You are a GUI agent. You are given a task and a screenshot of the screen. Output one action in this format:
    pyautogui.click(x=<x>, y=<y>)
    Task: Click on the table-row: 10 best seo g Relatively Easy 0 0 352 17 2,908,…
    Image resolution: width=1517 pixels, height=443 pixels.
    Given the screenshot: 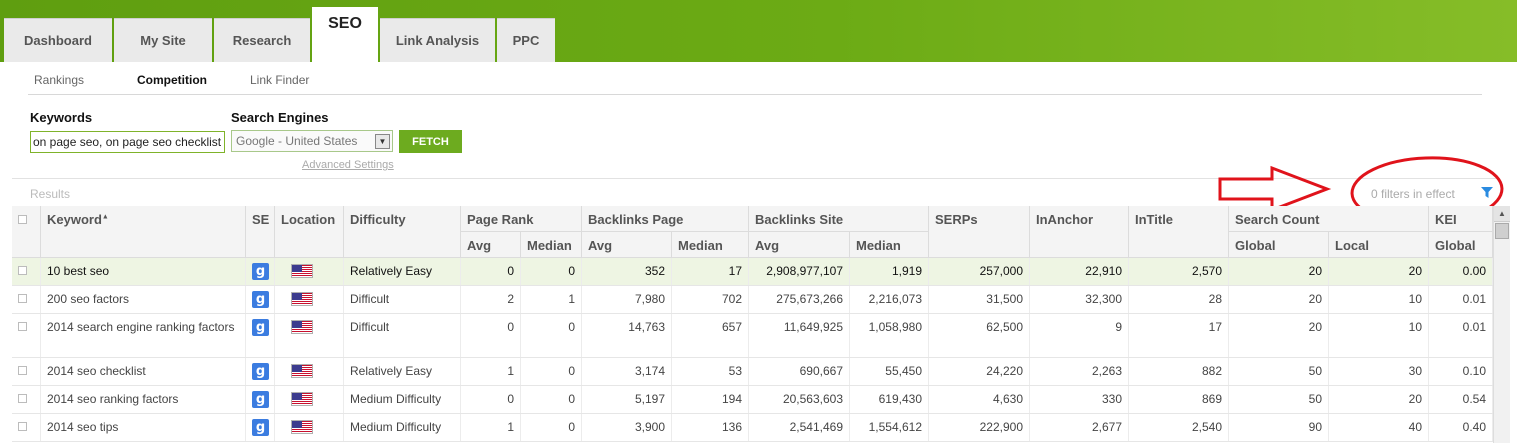 What is the action you would take?
    pyautogui.click(x=752, y=272)
    